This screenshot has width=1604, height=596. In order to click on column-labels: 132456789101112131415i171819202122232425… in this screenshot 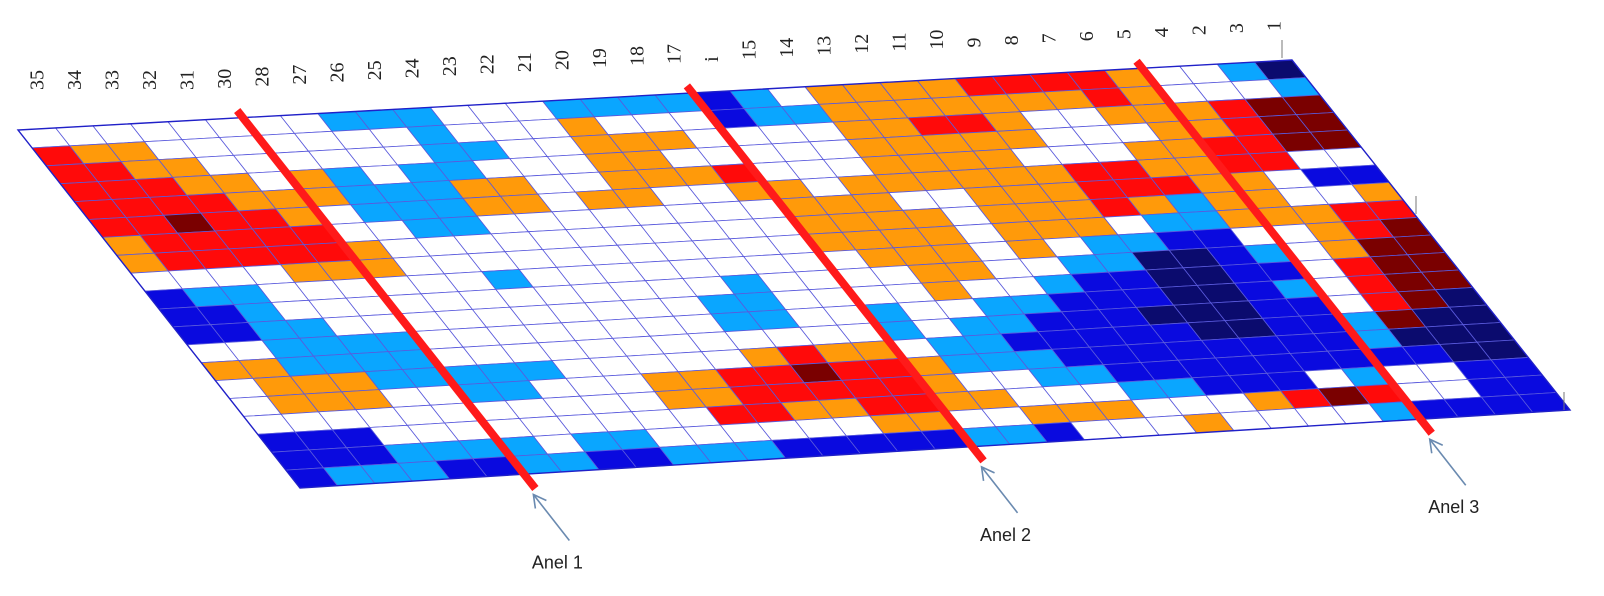, I will do `click(656, 55)`.